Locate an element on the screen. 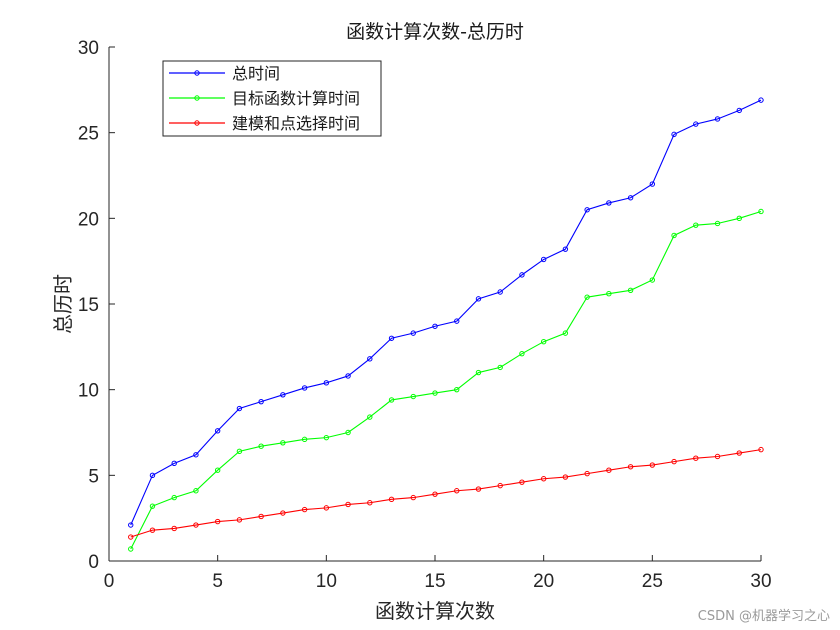 The height and width of the screenshot is (630, 840). y-tick-label: 25 is located at coordinates (88, 134).